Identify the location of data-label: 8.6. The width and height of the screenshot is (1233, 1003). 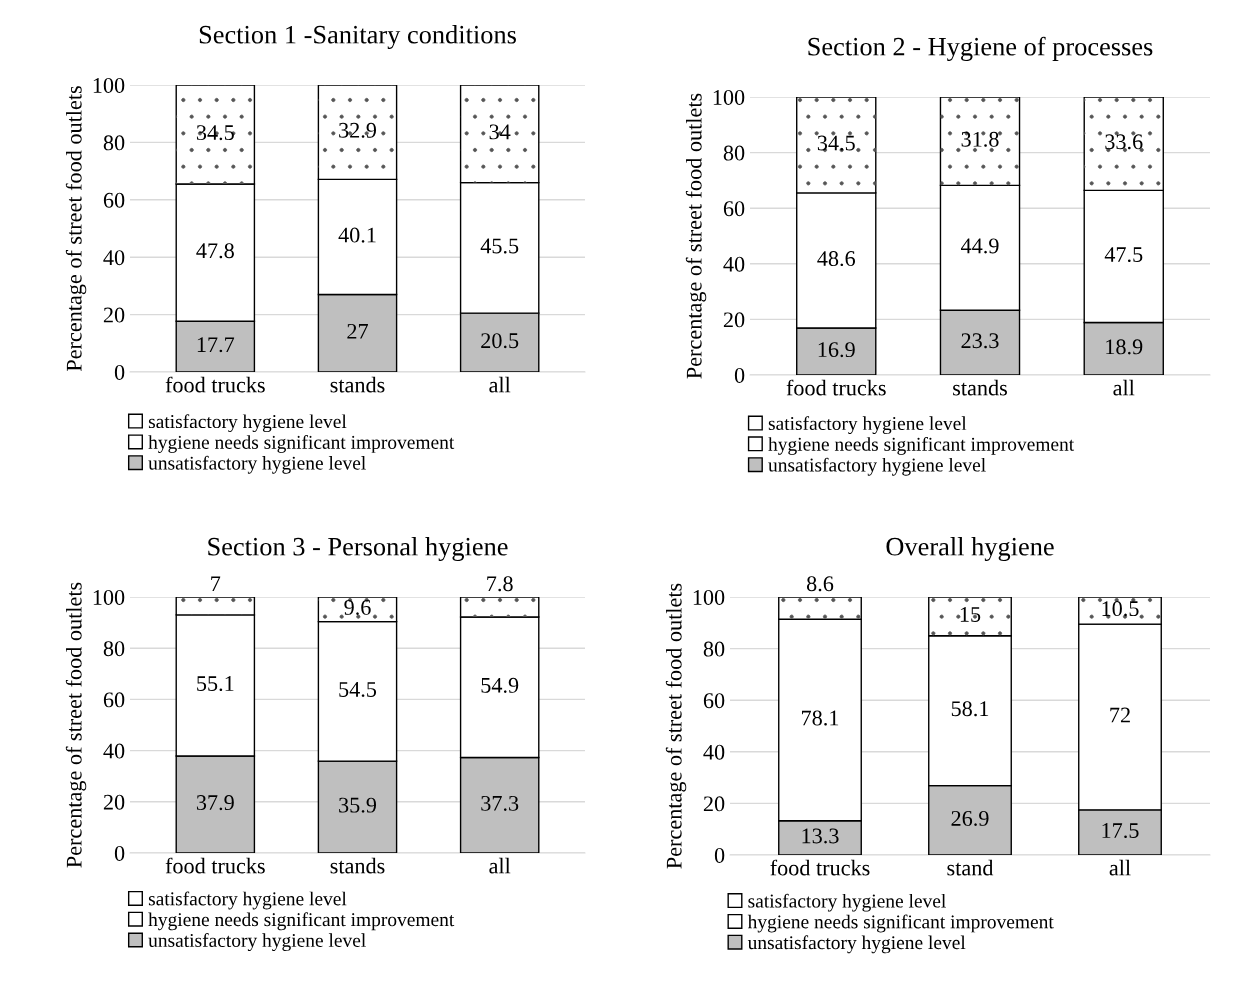
(820, 584).